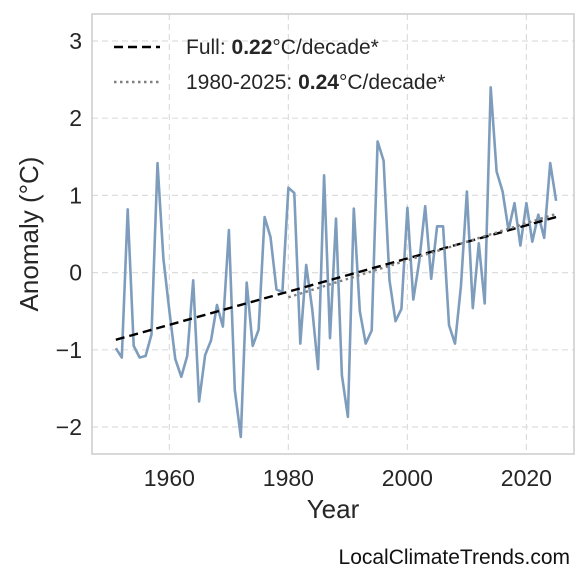 The height and width of the screenshot is (580, 585). What do you see at coordinates (169, 478) in the screenshot?
I see `x-tick-label: 1960` at bounding box center [169, 478].